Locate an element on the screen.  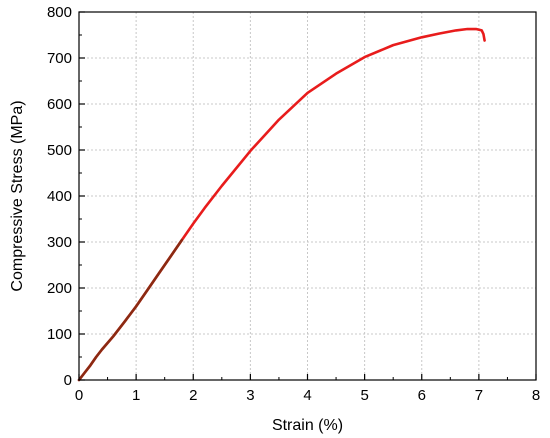
y-tick-label: 400 is located at coordinates (59, 196).